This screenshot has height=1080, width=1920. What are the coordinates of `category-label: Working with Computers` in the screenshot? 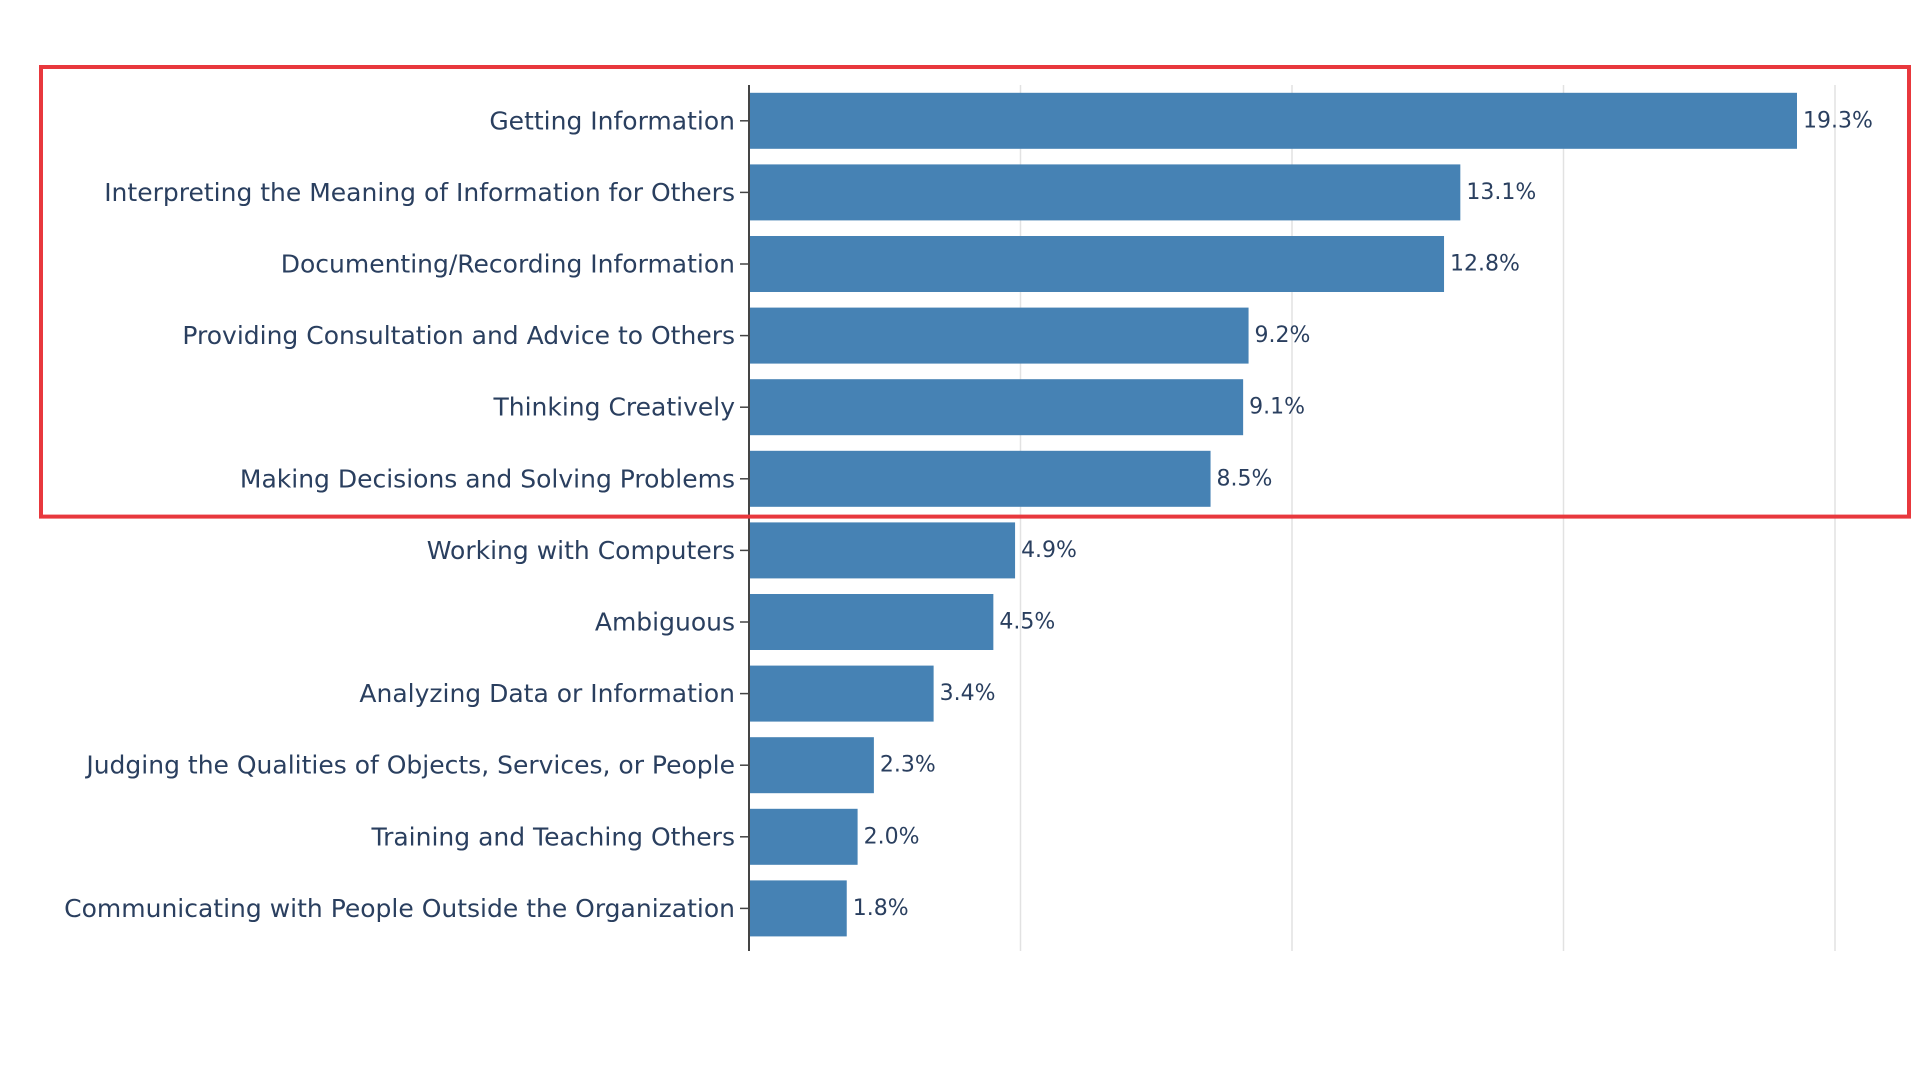 It's located at (581, 550).